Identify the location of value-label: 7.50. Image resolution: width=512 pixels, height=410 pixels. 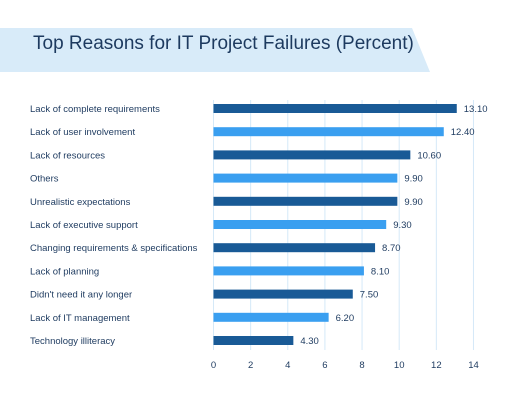
(369, 295).